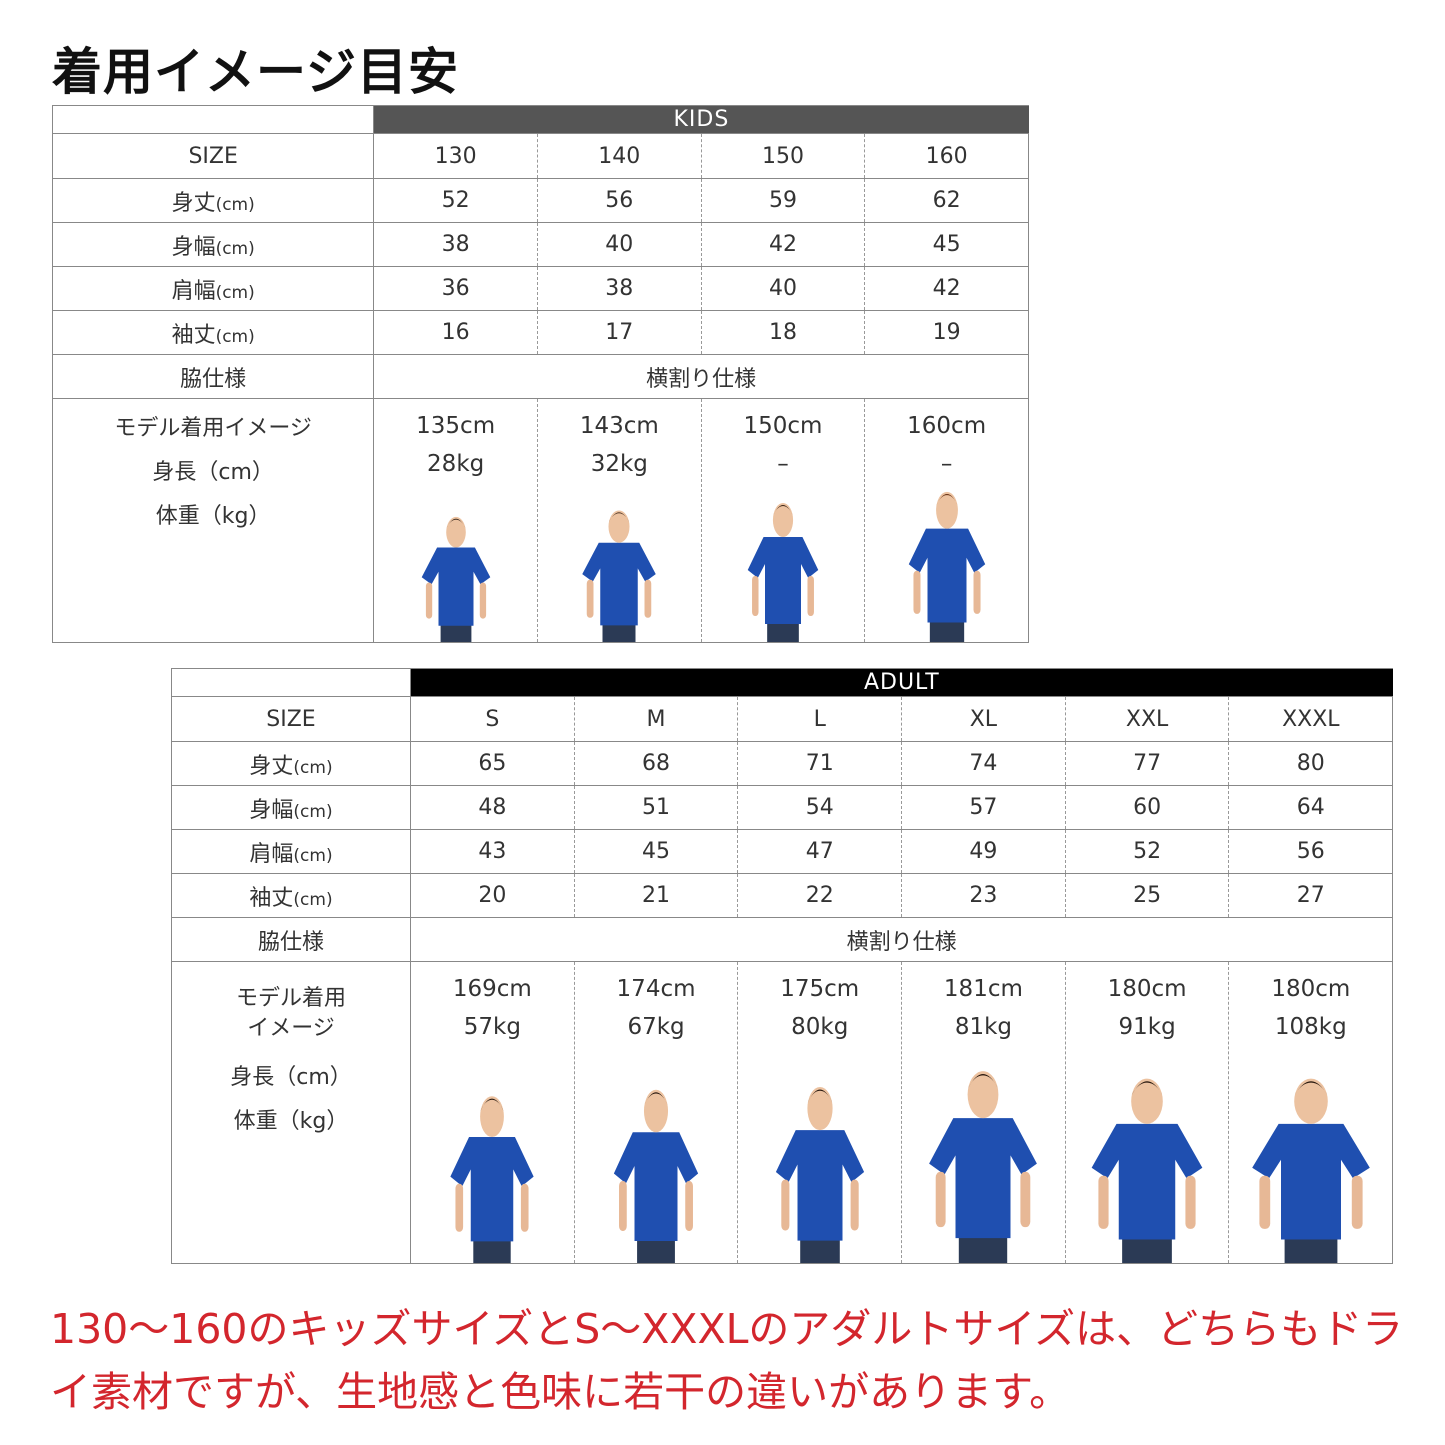 This screenshot has width=1445, height=1445. What do you see at coordinates (290, 998) in the screenshot?
I see `model-label: モデル着用` at bounding box center [290, 998].